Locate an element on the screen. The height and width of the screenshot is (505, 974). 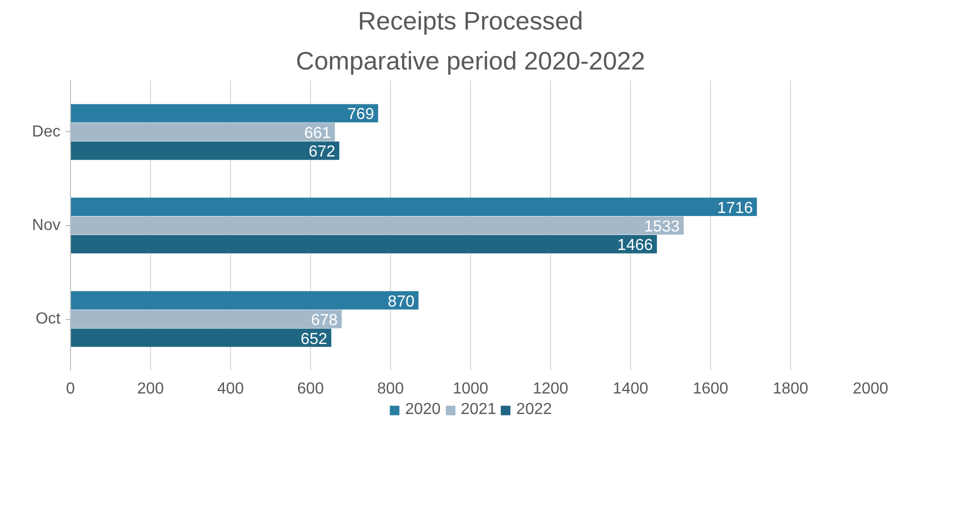
x-tick-label: 1800 is located at coordinates (790, 389).